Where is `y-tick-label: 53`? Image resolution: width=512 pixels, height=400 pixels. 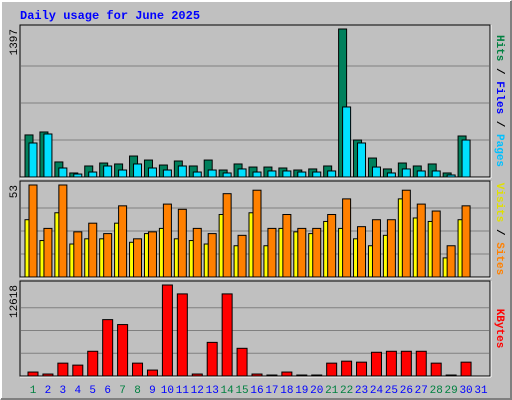
y-tick-label: 53 is located at coordinates (15, 191).